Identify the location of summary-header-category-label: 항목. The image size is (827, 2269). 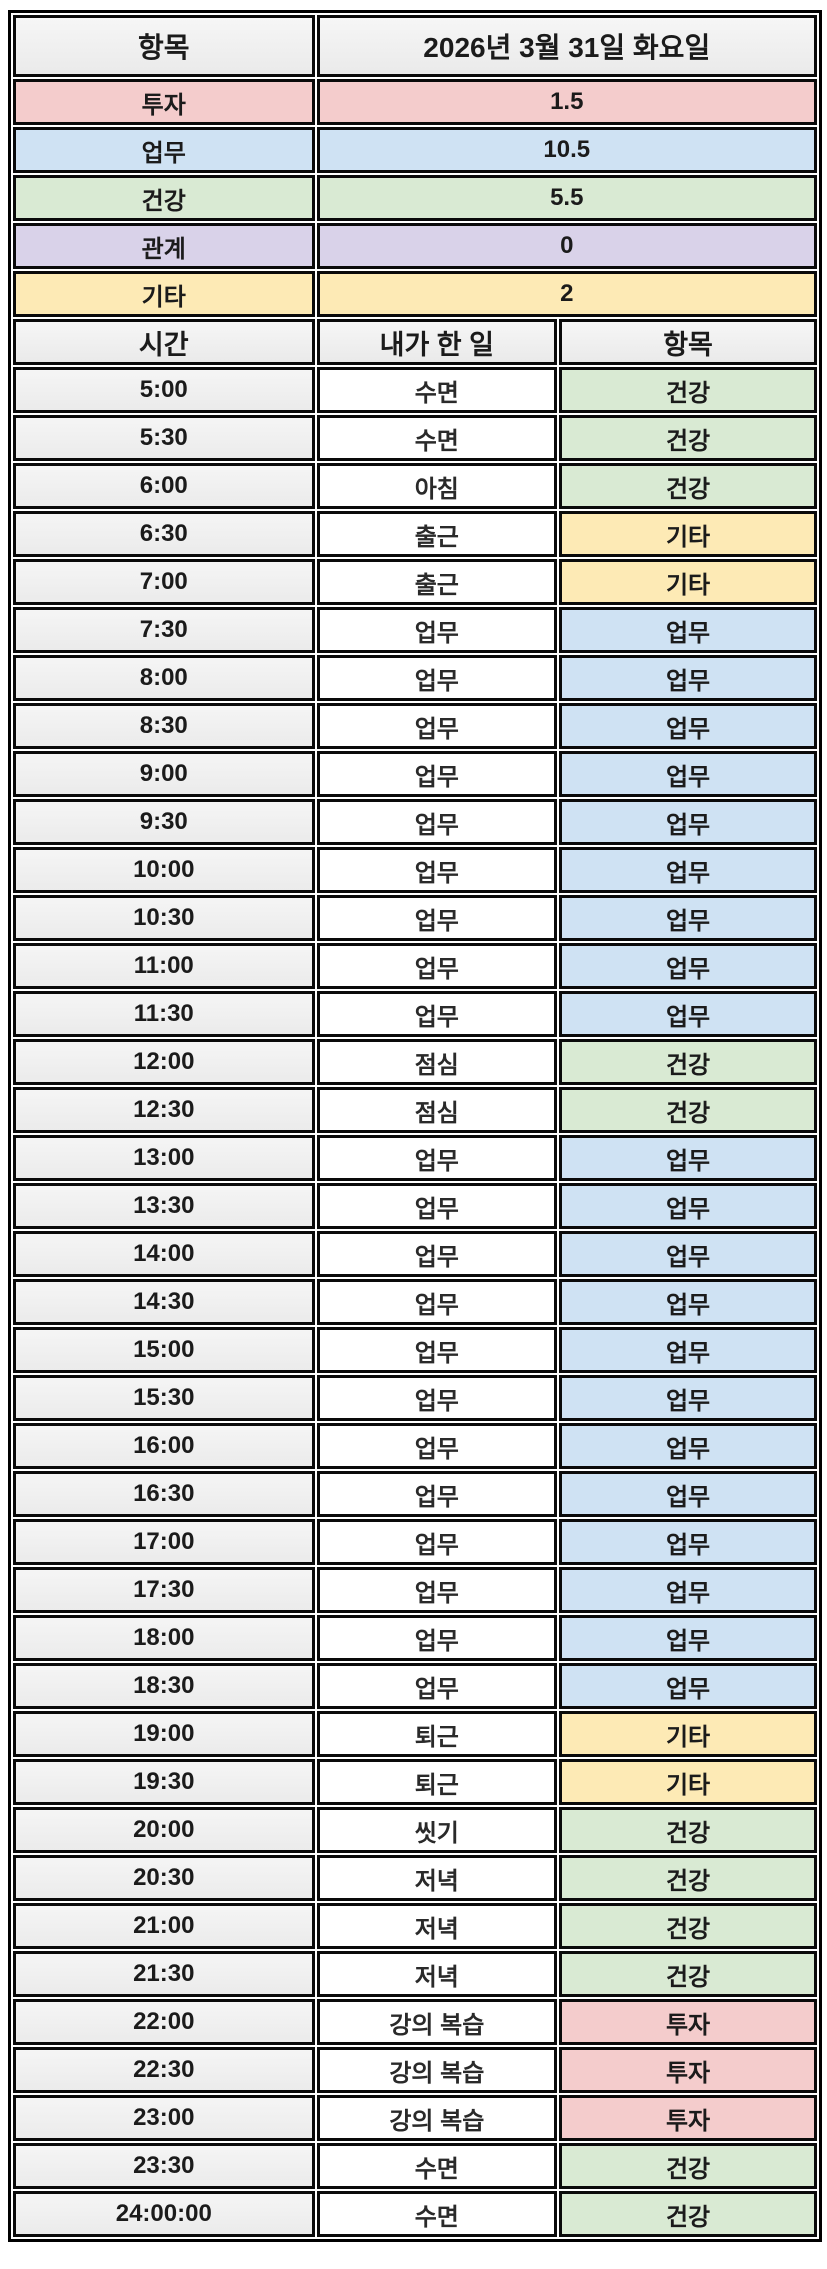
(164, 46).